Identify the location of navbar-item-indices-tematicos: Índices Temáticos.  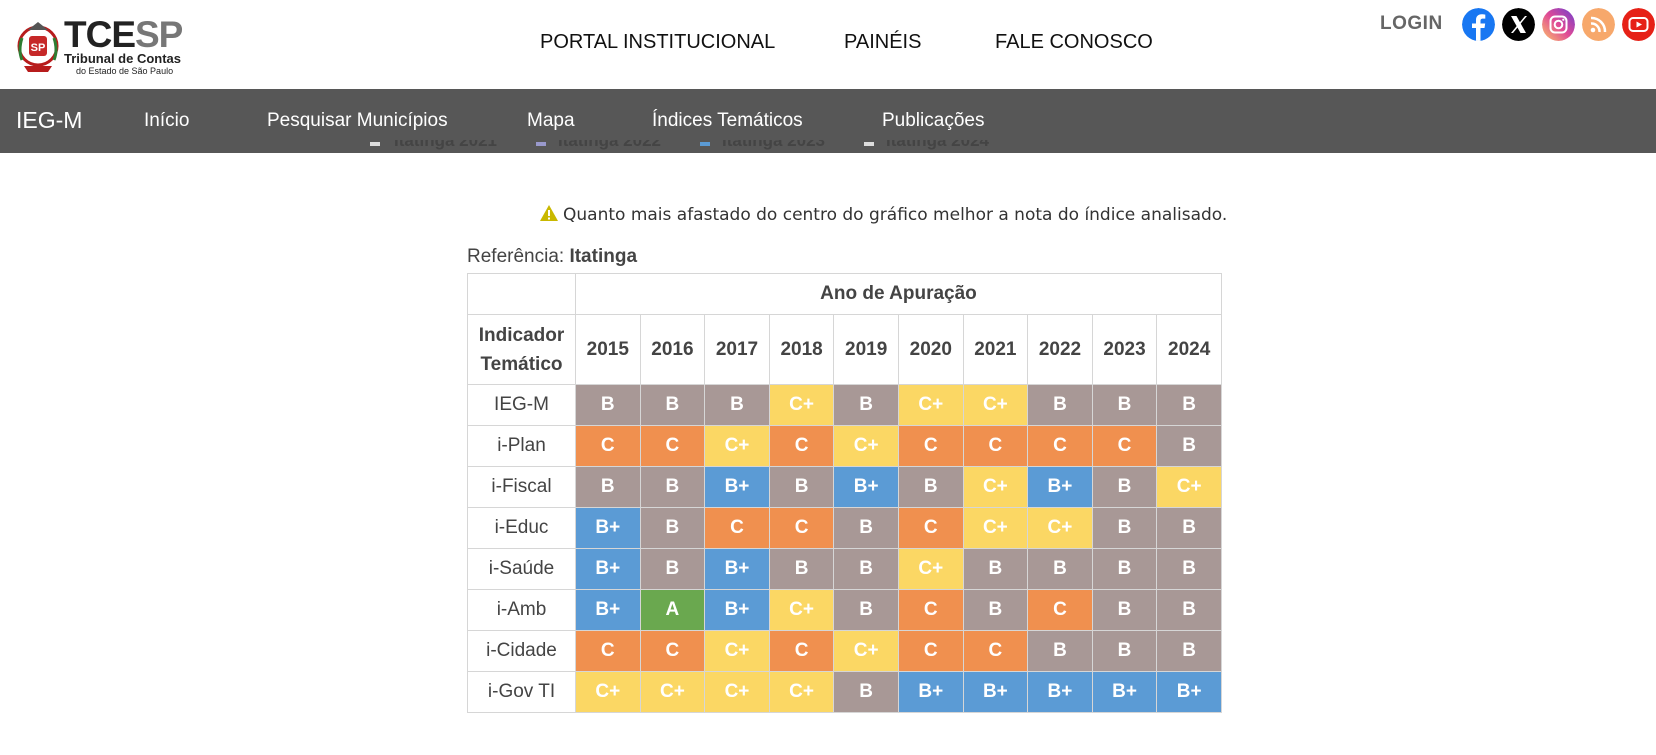
(727, 120).